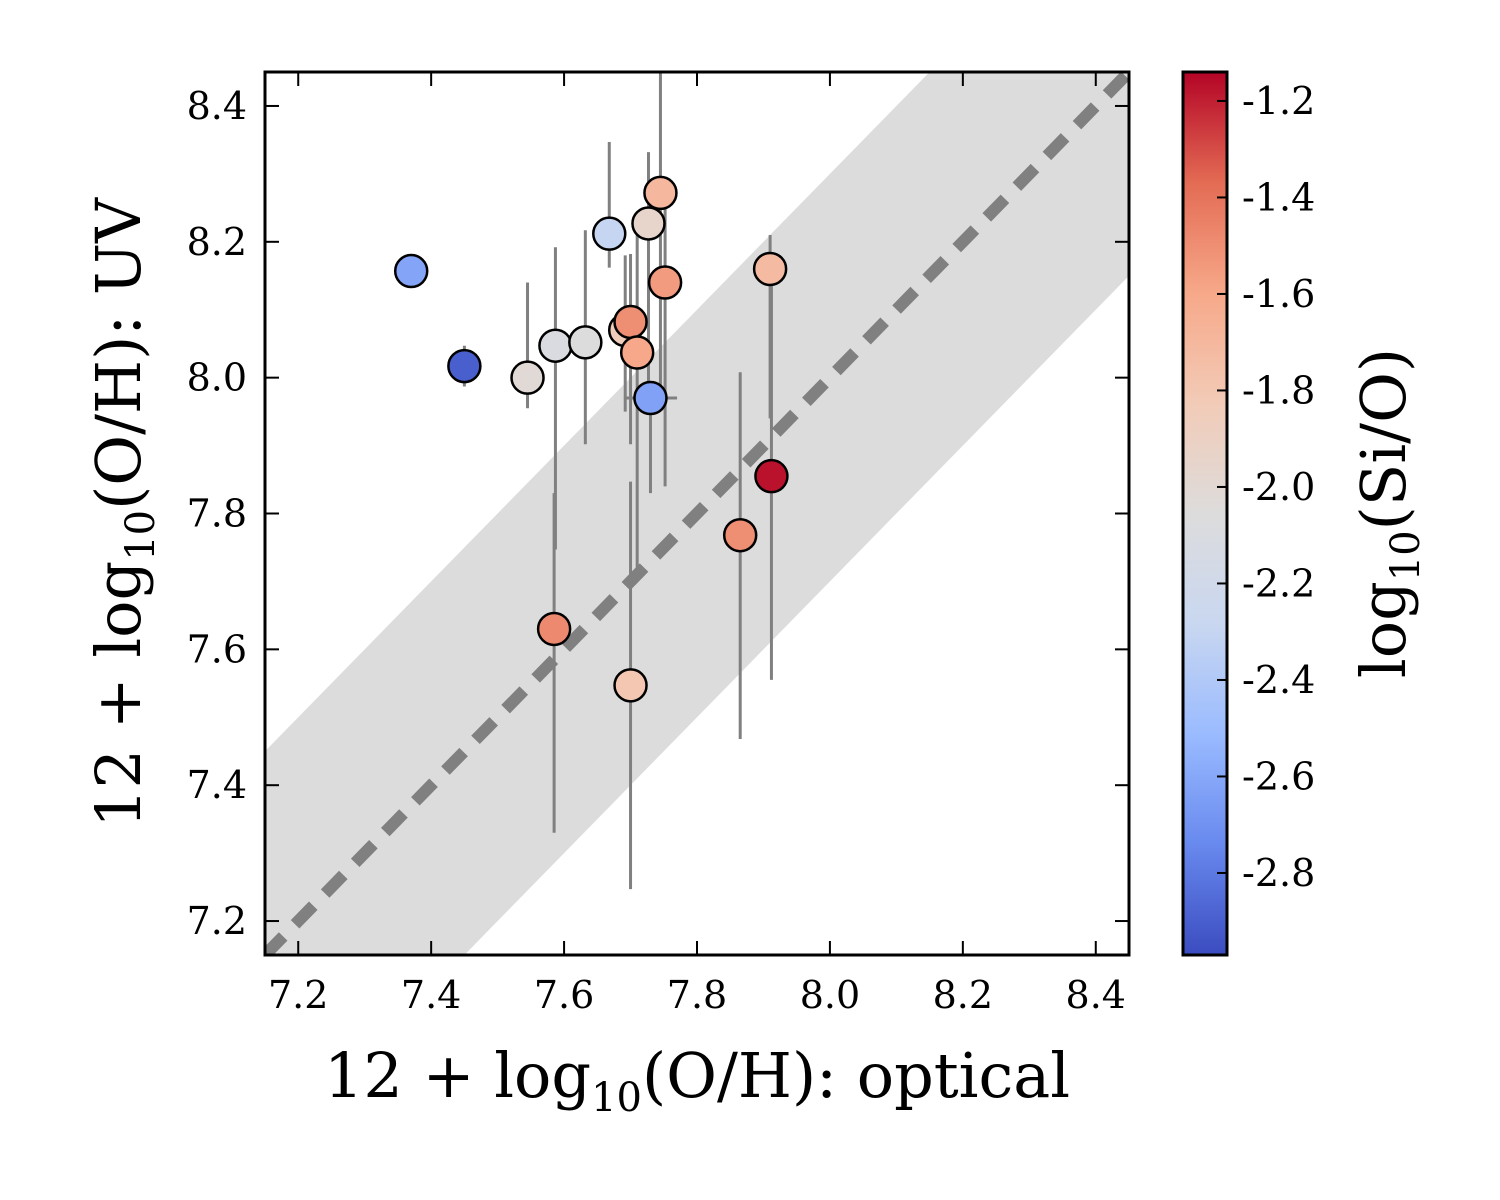  What do you see at coordinates (830, 995) in the screenshot?
I see `x-tick-label-4: 8.0` at bounding box center [830, 995].